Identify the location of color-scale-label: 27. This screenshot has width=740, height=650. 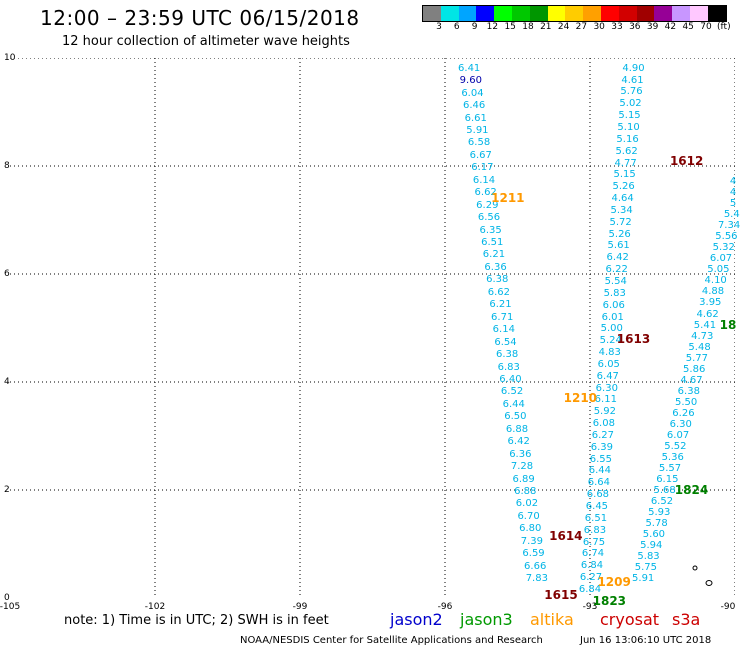
(581, 27).